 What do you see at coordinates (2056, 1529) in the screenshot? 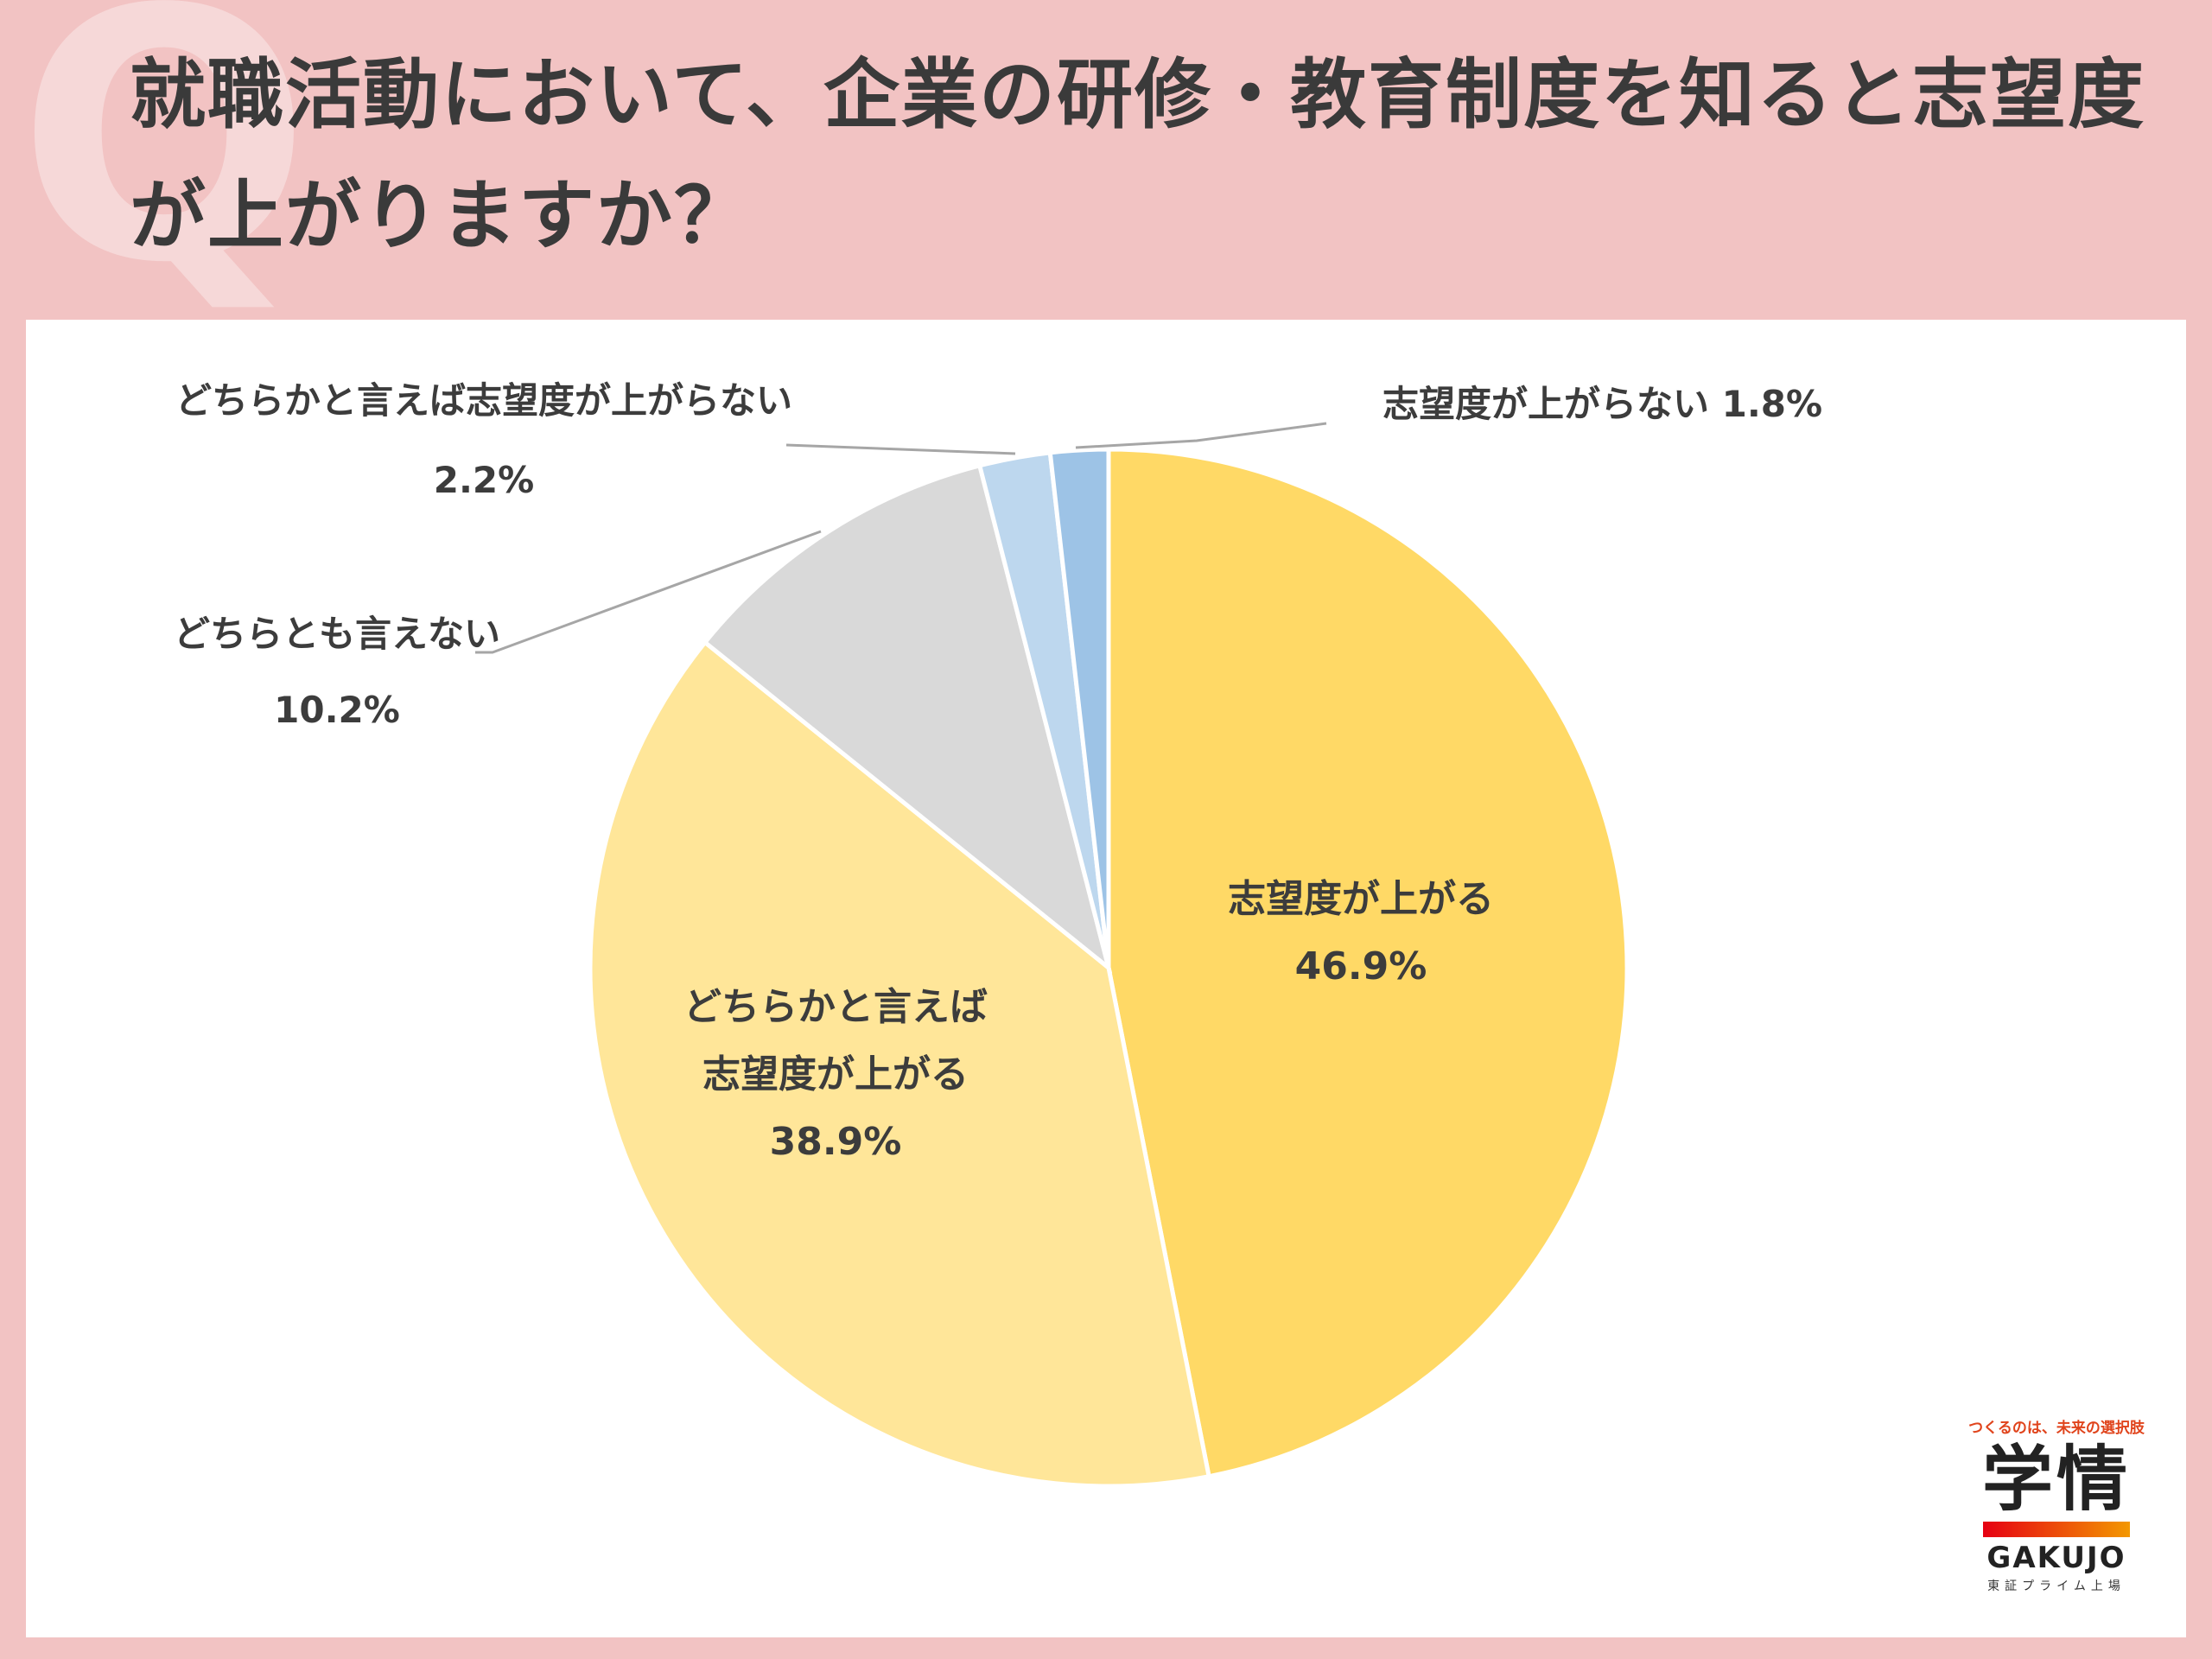
I see `logo-bar` at bounding box center [2056, 1529].